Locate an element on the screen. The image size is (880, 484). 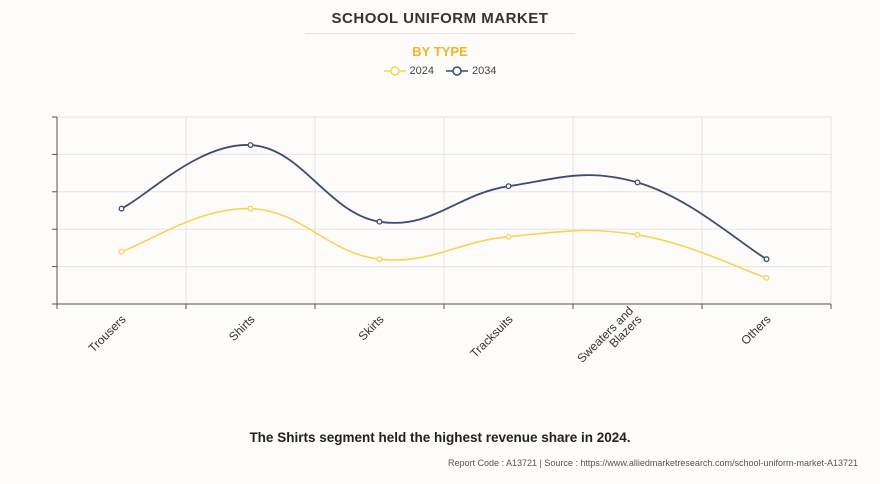
x-tick-label-line: Skirts is located at coordinates (371, 327).